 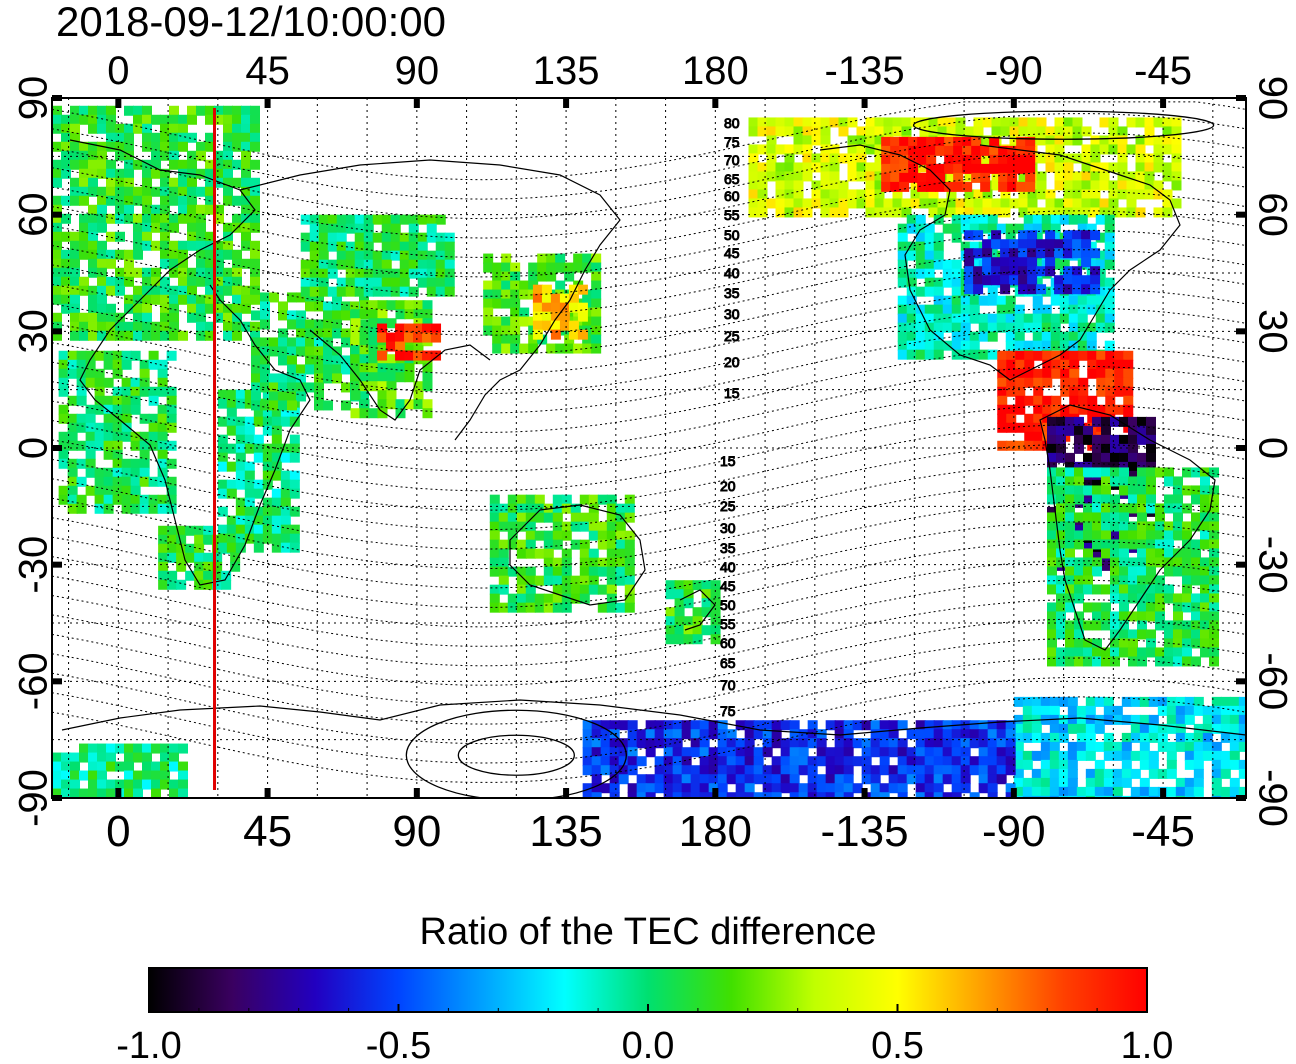 What do you see at coordinates (34, 565) in the screenshot?
I see `left-lat-label: -30` at bounding box center [34, 565].